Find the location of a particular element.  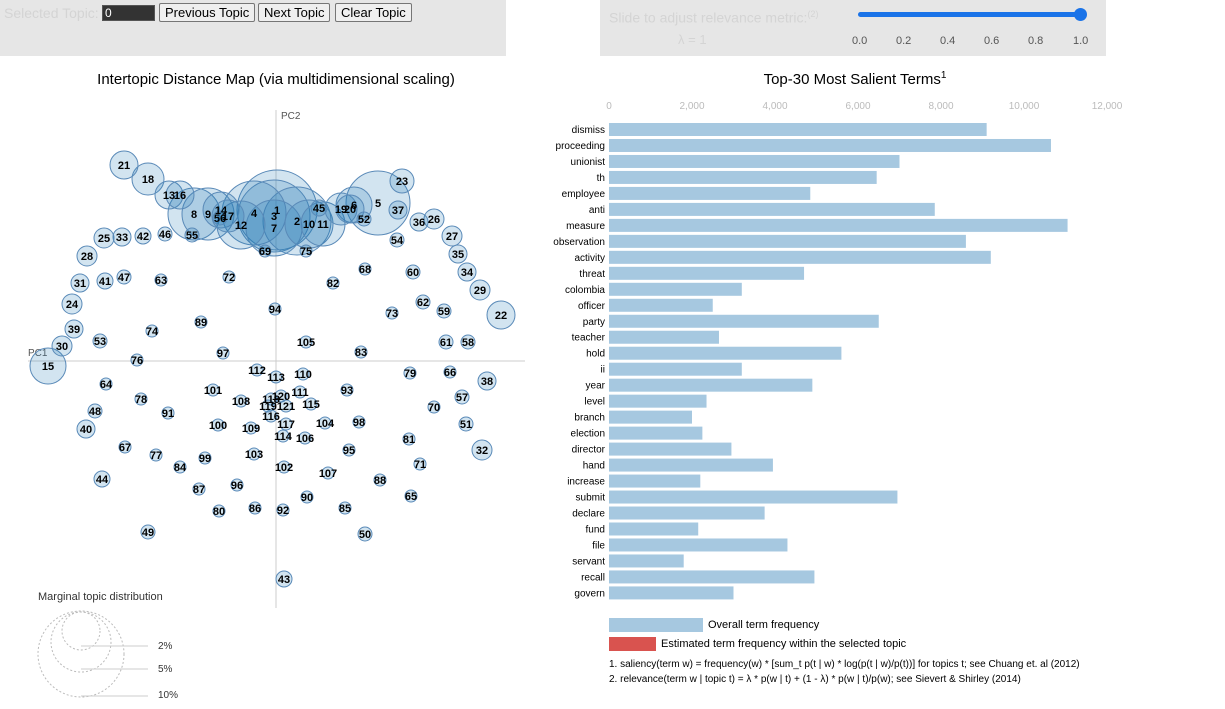

term-label: unionist is located at coordinates (588, 162).